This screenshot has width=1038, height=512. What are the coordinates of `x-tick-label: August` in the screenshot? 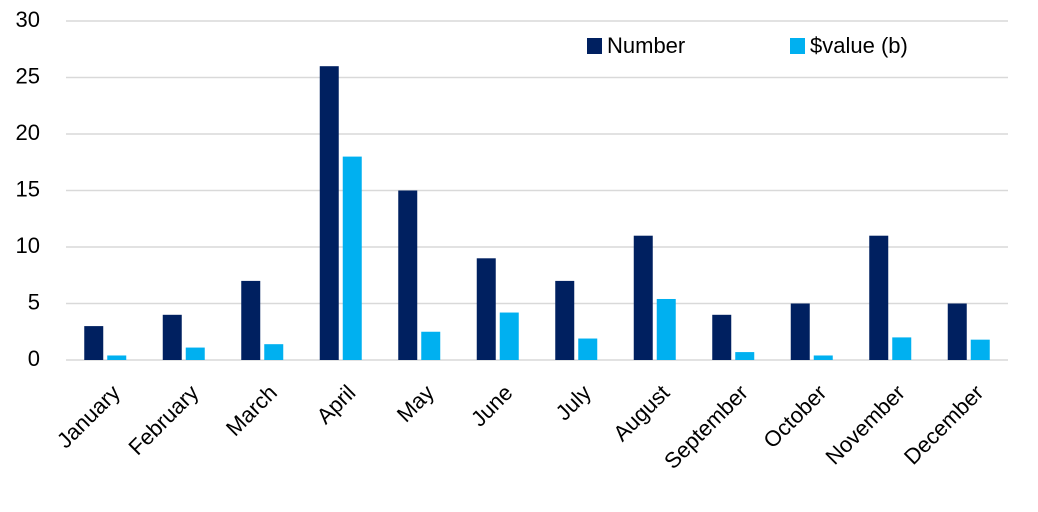 It's located at (641, 413).